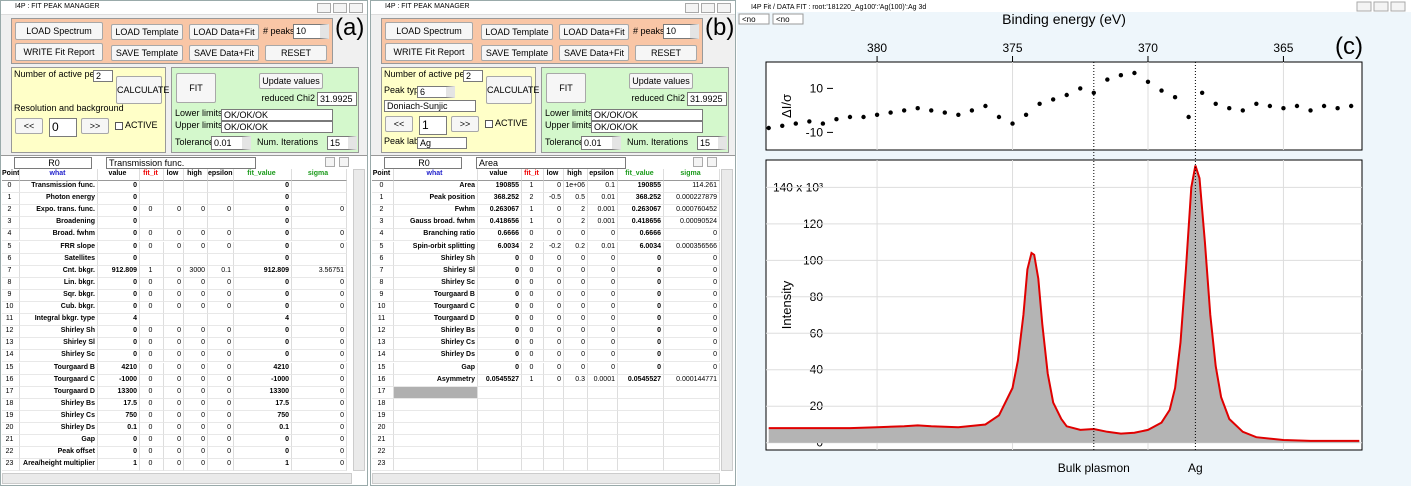 This screenshot has width=1411, height=486. Describe the element at coordinates (433, 125) in the screenshot. I see `index-field: 1` at that location.